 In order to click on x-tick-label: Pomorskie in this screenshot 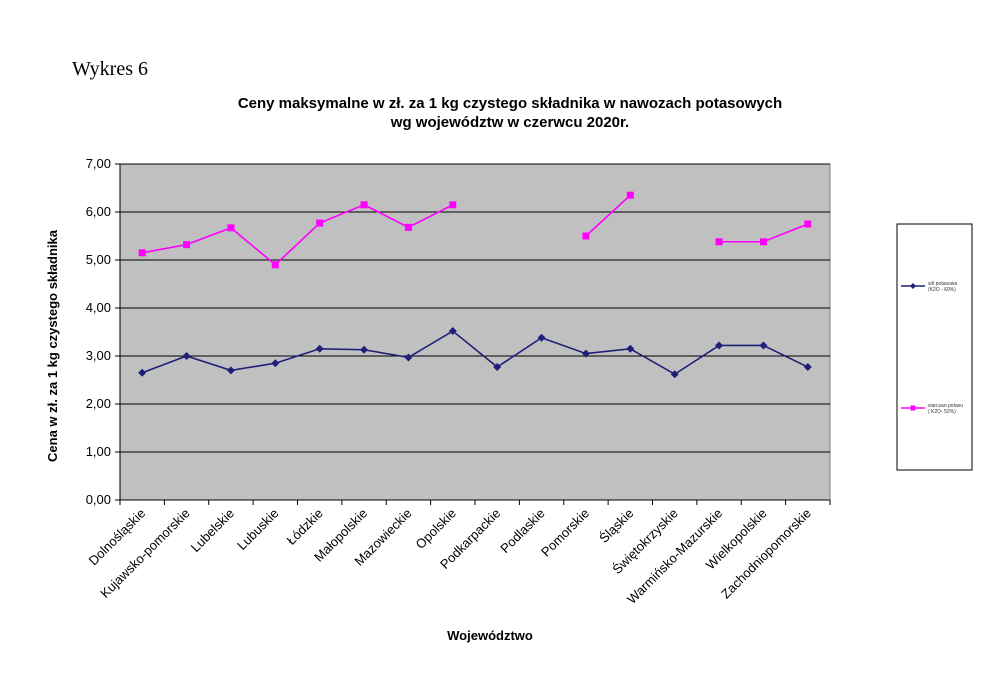, I will do `click(565, 533)`.